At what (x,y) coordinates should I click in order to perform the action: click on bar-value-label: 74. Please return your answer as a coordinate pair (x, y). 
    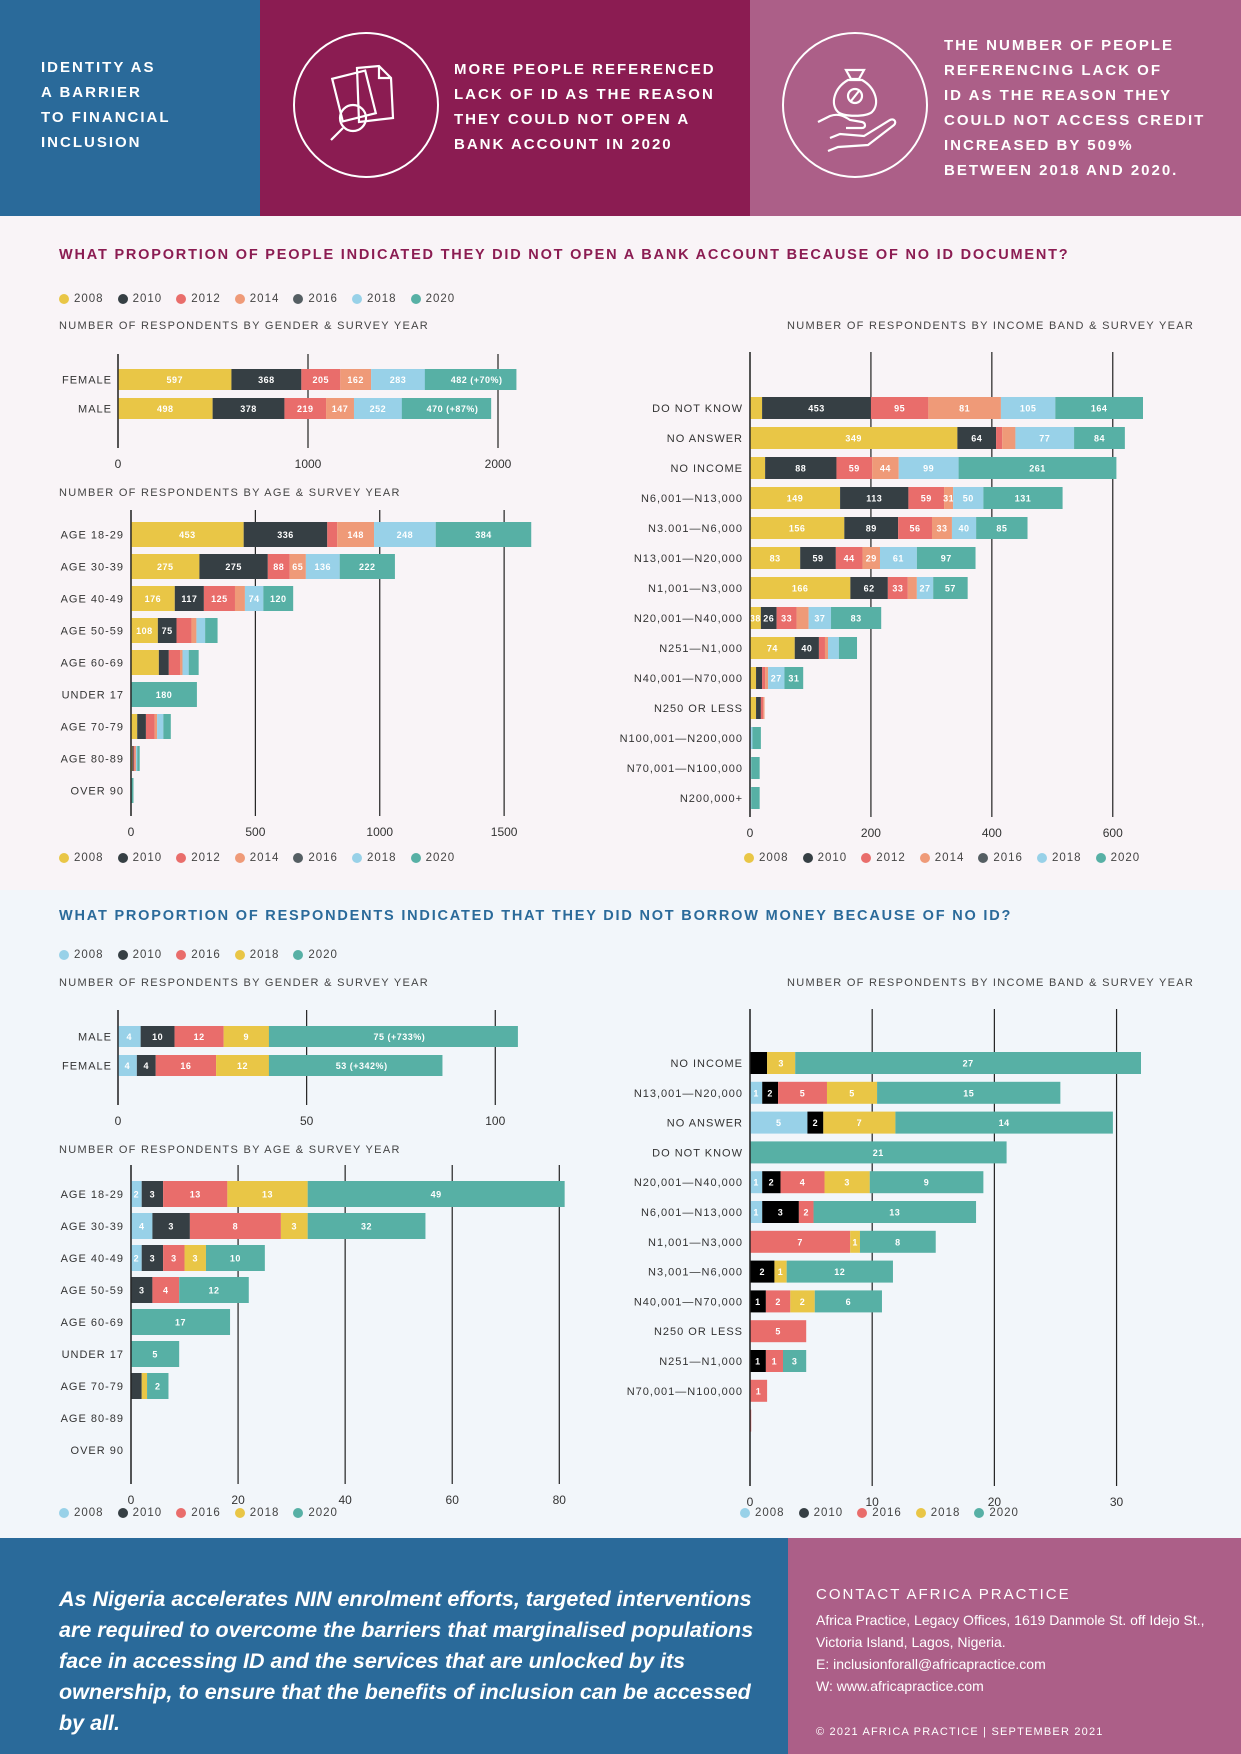
    Looking at the image, I should click on (772, 649).